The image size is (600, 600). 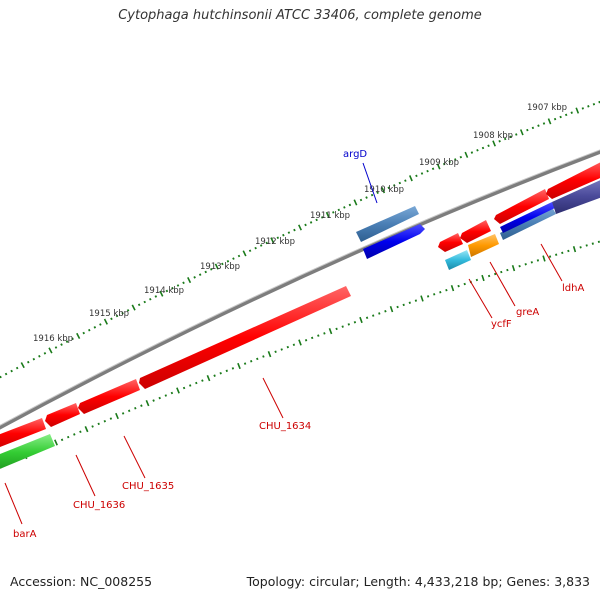 I want to click on kbp-label: 1916 kbp, so click(x=53, y=339).